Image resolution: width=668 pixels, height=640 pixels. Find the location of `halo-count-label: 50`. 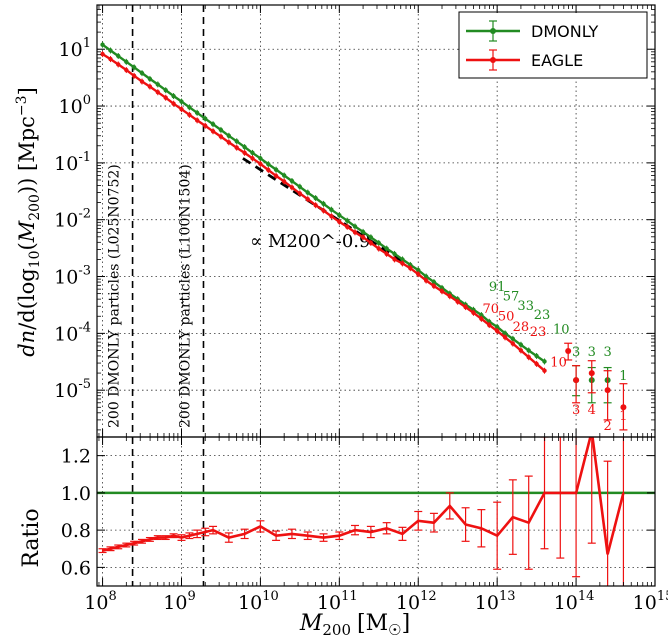

halo-count-label: 50 is located at coordinates (506, 316).